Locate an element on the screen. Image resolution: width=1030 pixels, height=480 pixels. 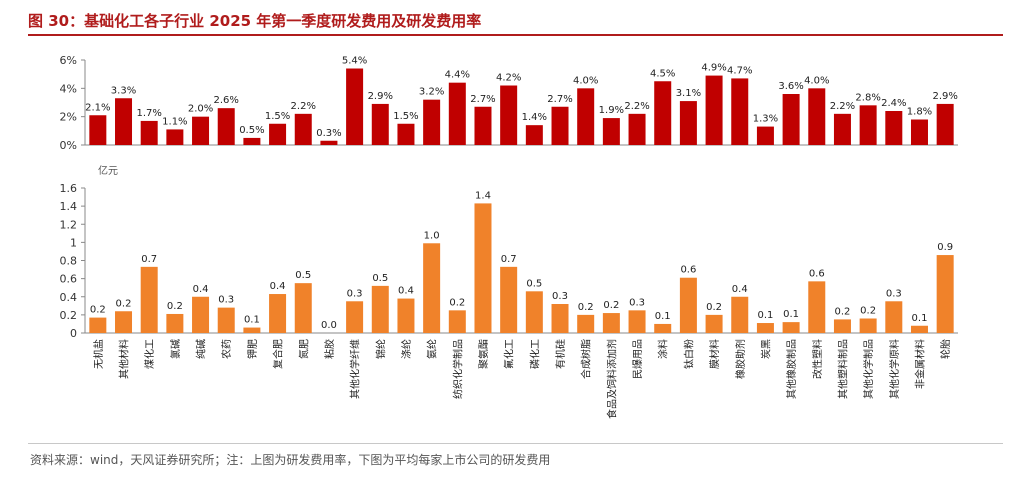
expense-value-label: 0.9 is located at coordinates (945, 247).